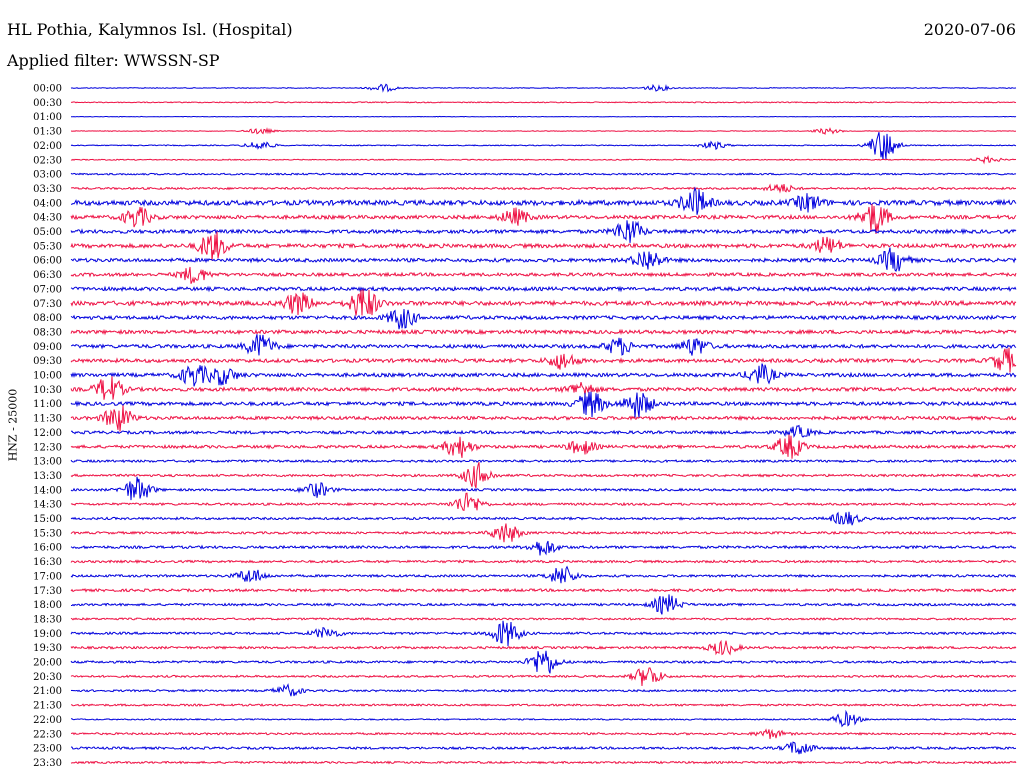 Image resolution: width=1024 pixels, height=780 pixels. Describe the element at coordinates (47, 720) in the screenshot. I see `row-time-label: 22:00` at that location.